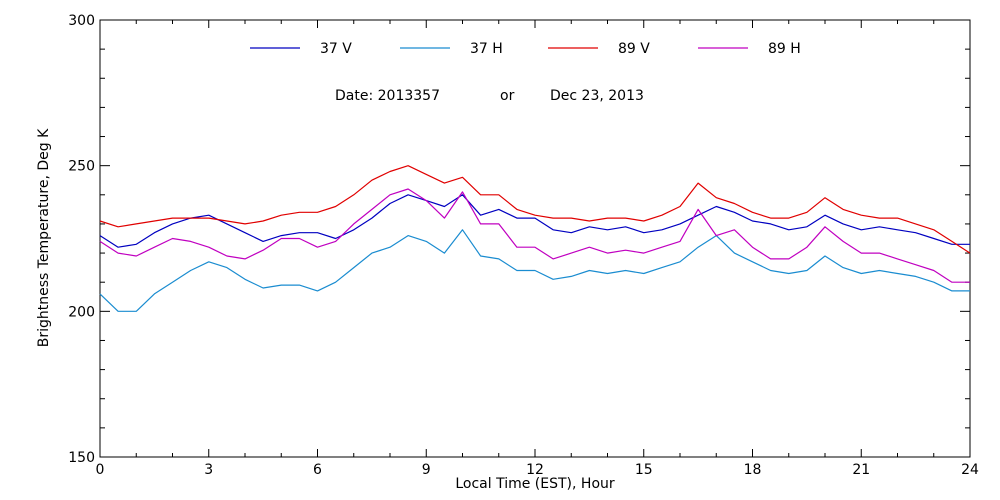  What do you see at coordinates (336, 49) in the screenshot?
I see `legend-label: 37 V` at bounding box center [336, 49].